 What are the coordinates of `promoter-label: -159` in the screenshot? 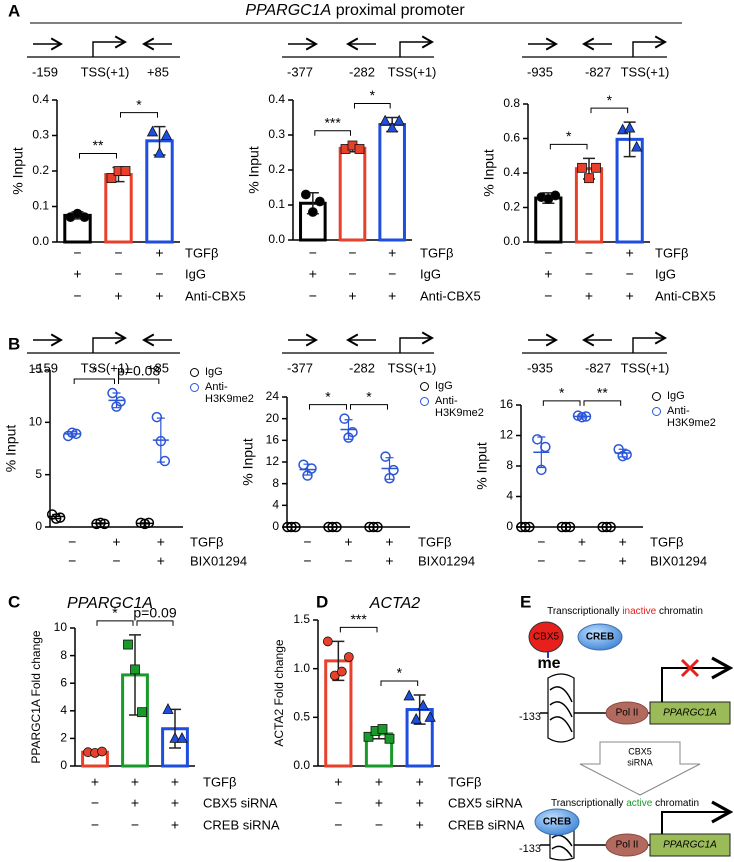 It's located at (45, 367).